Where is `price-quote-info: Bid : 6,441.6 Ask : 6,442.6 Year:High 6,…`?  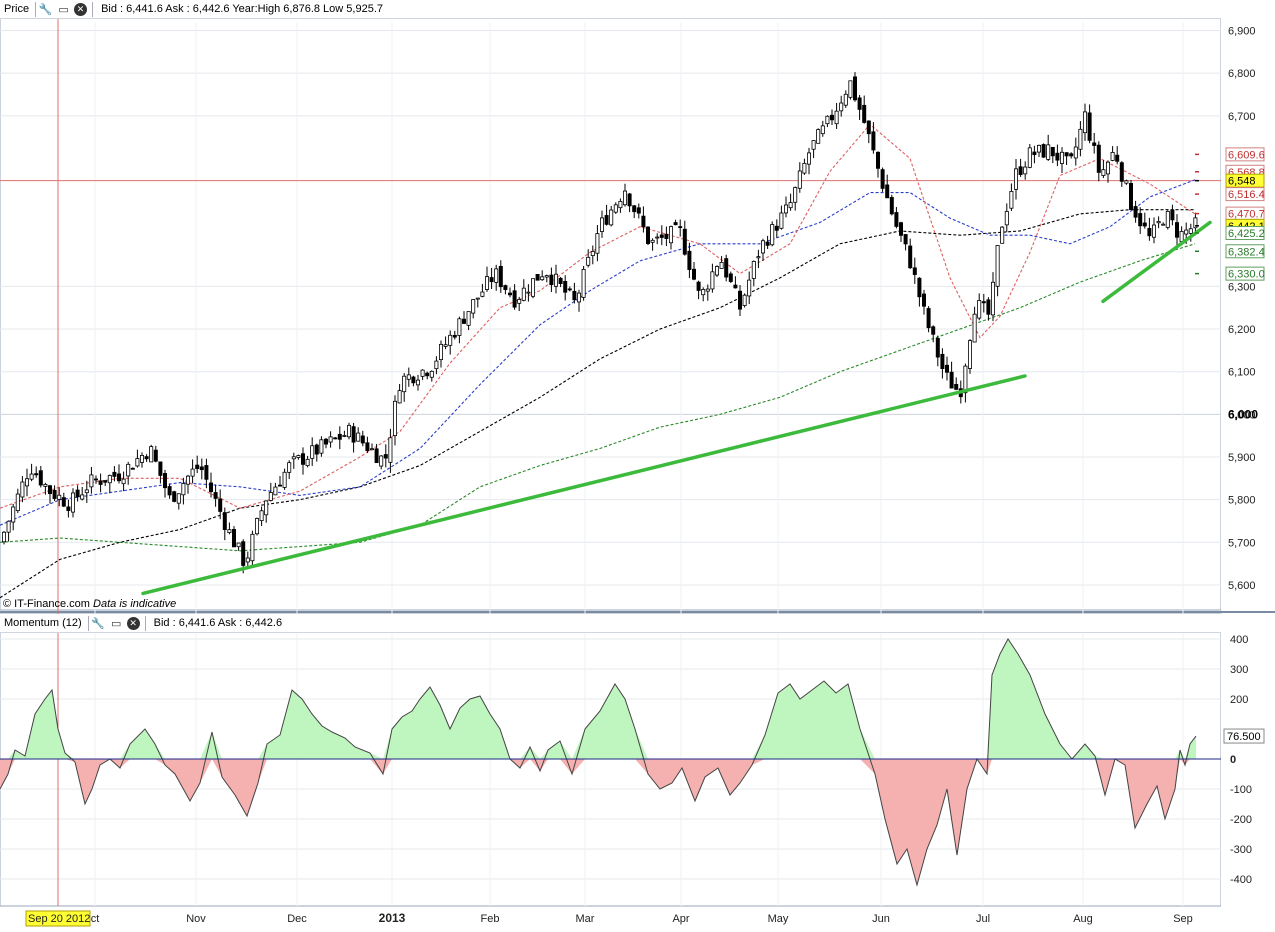
price-quote-info: Bid : 6,441.6 Ask : 6,442.6 Year:High 6,… is located at coordinates (242, 9).